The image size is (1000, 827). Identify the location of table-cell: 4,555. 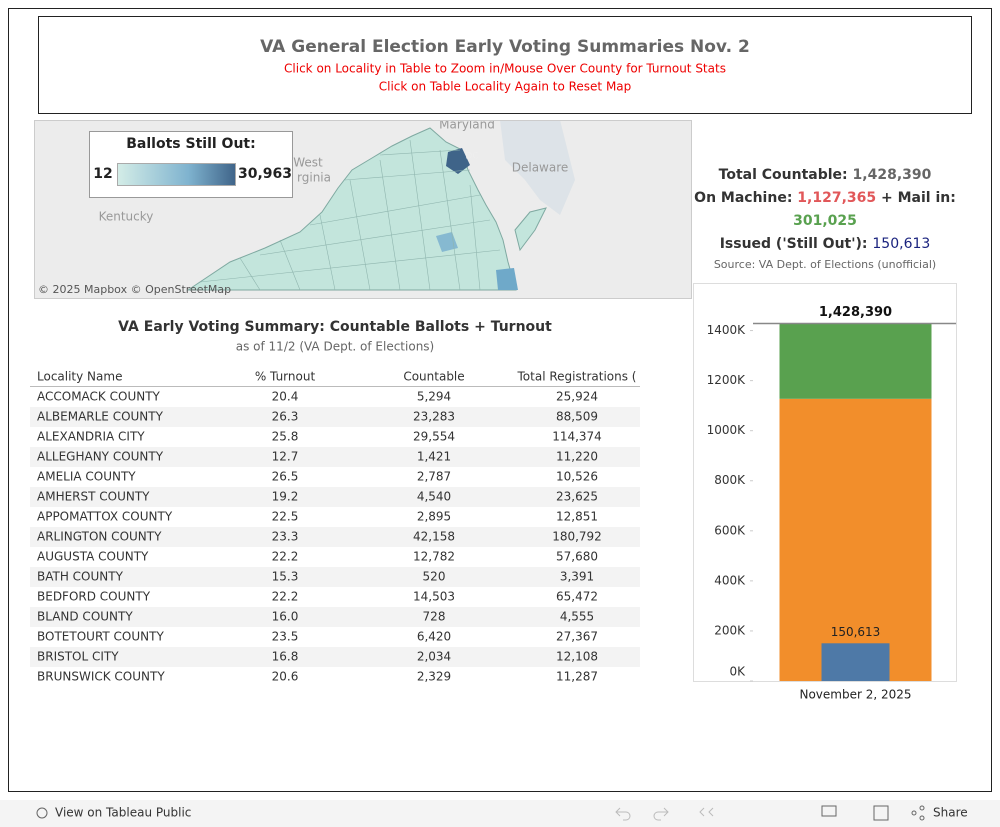
(577, 617).